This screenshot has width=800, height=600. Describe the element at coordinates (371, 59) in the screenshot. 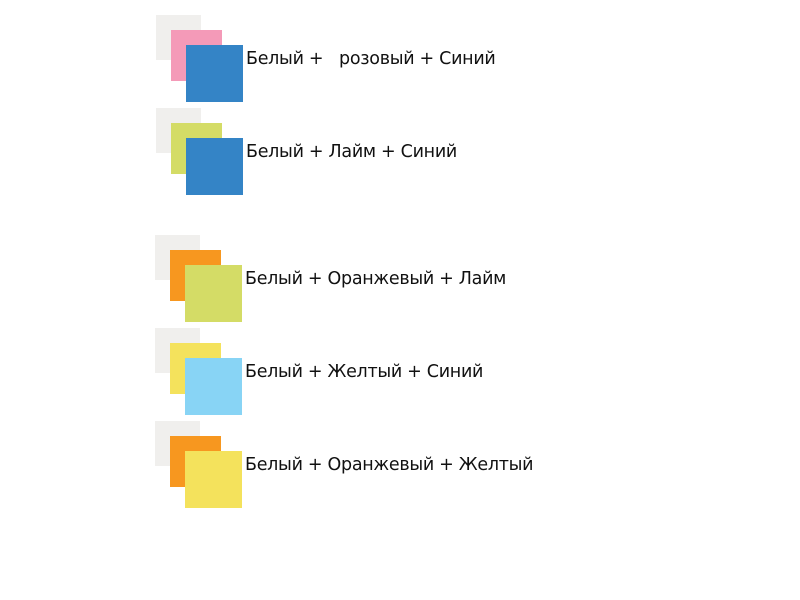

I see `combination-label: Белый + розовый + Синий` at that location.